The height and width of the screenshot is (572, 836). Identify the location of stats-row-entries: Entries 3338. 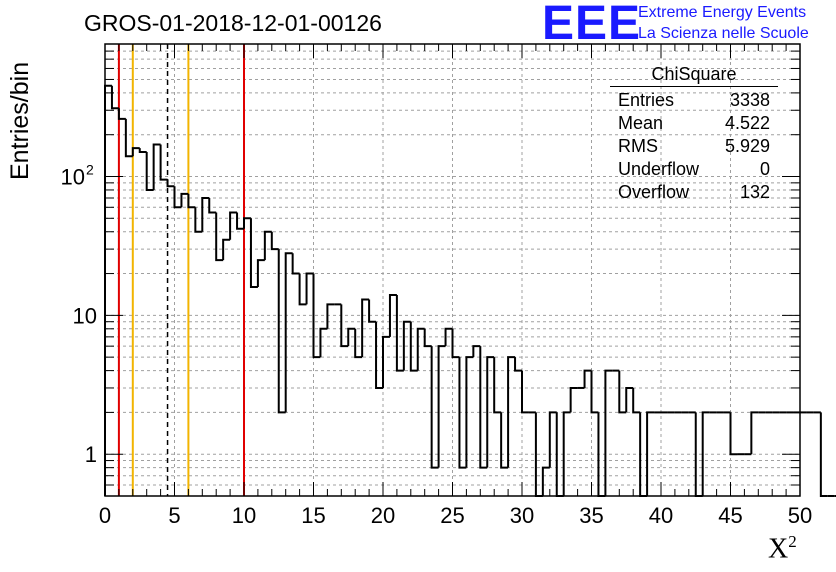
(694, 100).